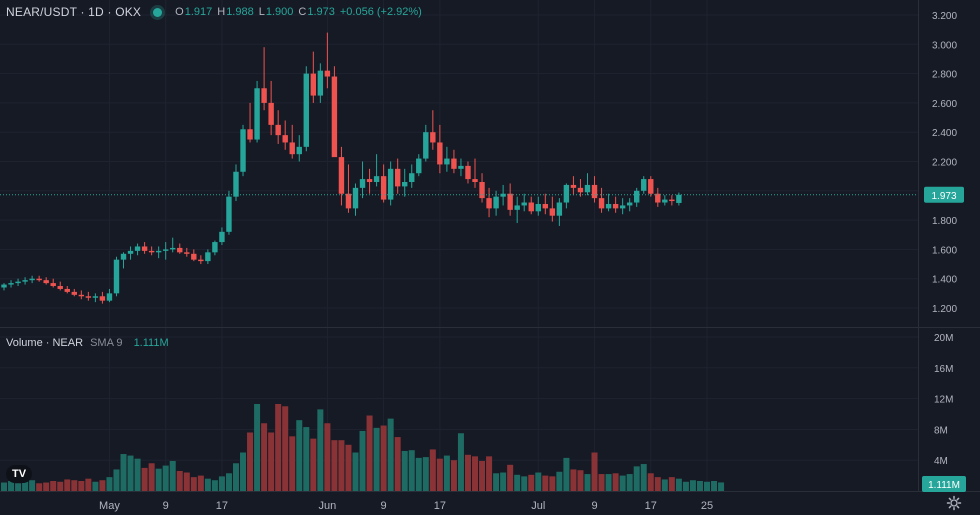 The image size is (980, 515). What do you see at coordinates (45, 343) in the screenshot?
I see `volume-title: Volume · NEAR` at bounding box center [45, 343].